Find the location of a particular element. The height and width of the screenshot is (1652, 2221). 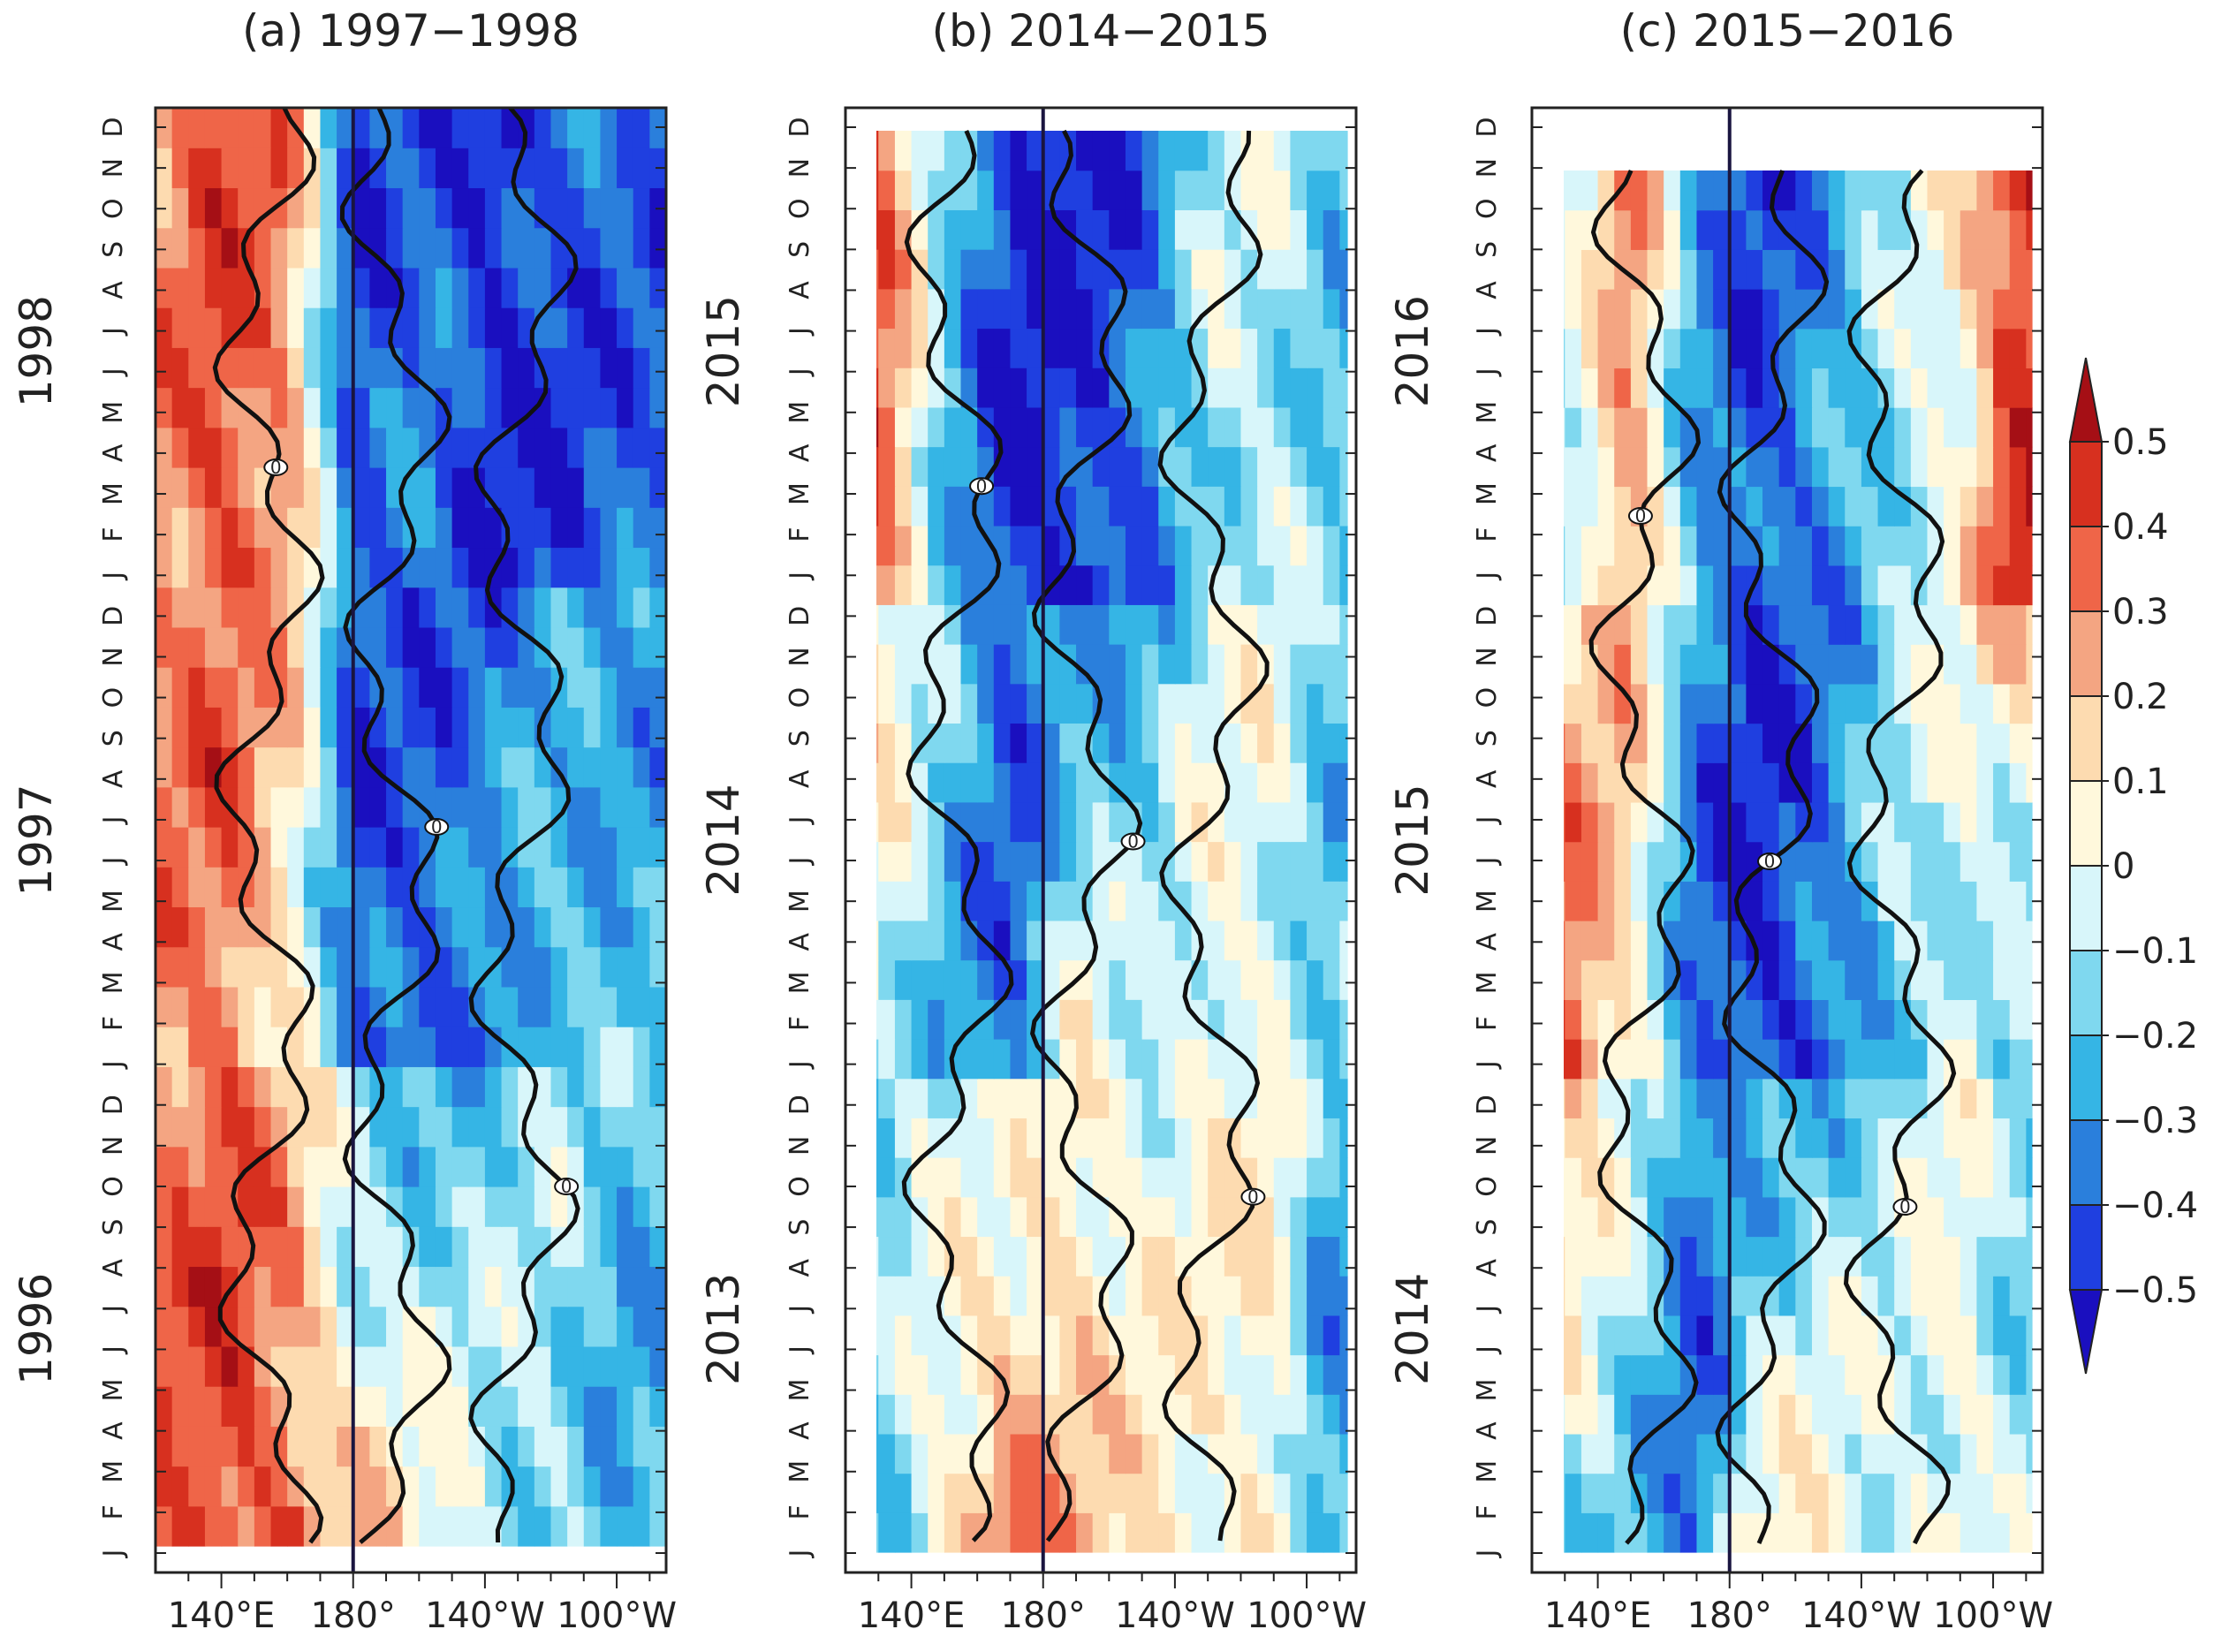

month-label: J is located at coordinates (113, 1065).